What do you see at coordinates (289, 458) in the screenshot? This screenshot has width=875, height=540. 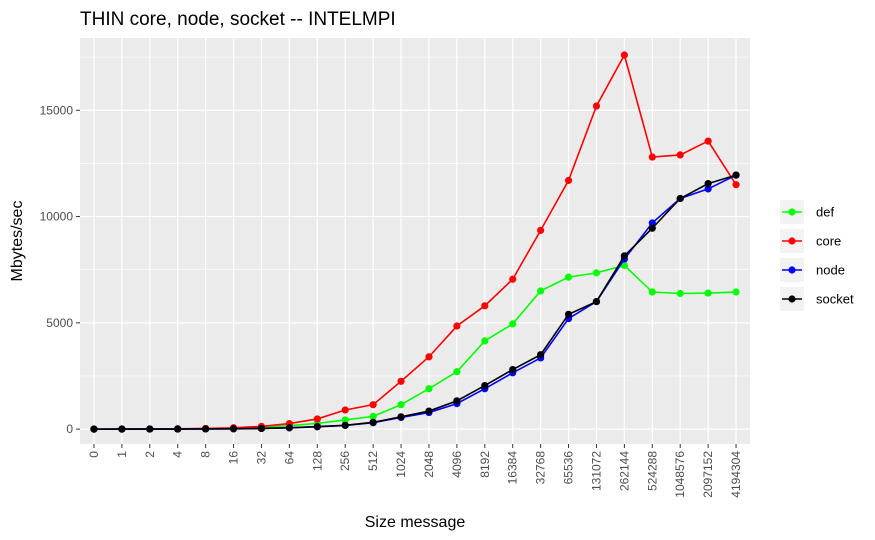 I see `x-tick-label: 64` at bounding box center [289, 458].